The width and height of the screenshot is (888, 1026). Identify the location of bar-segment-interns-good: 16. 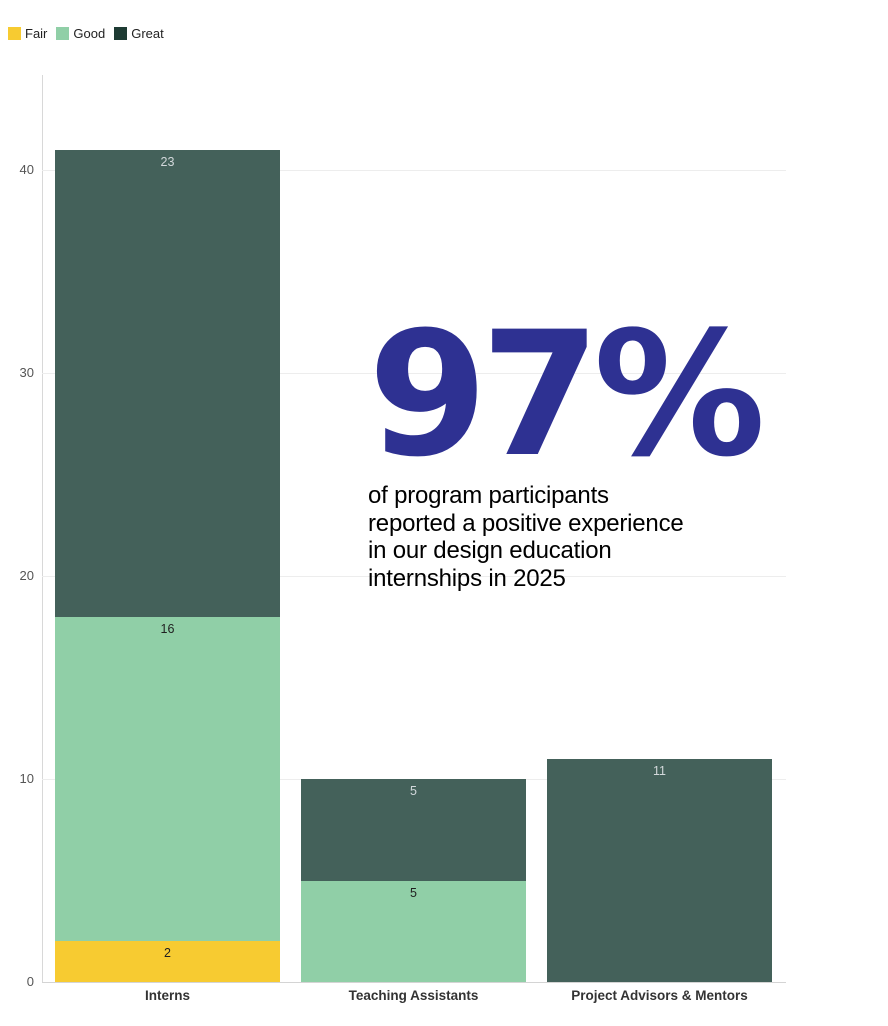
(167, 779).